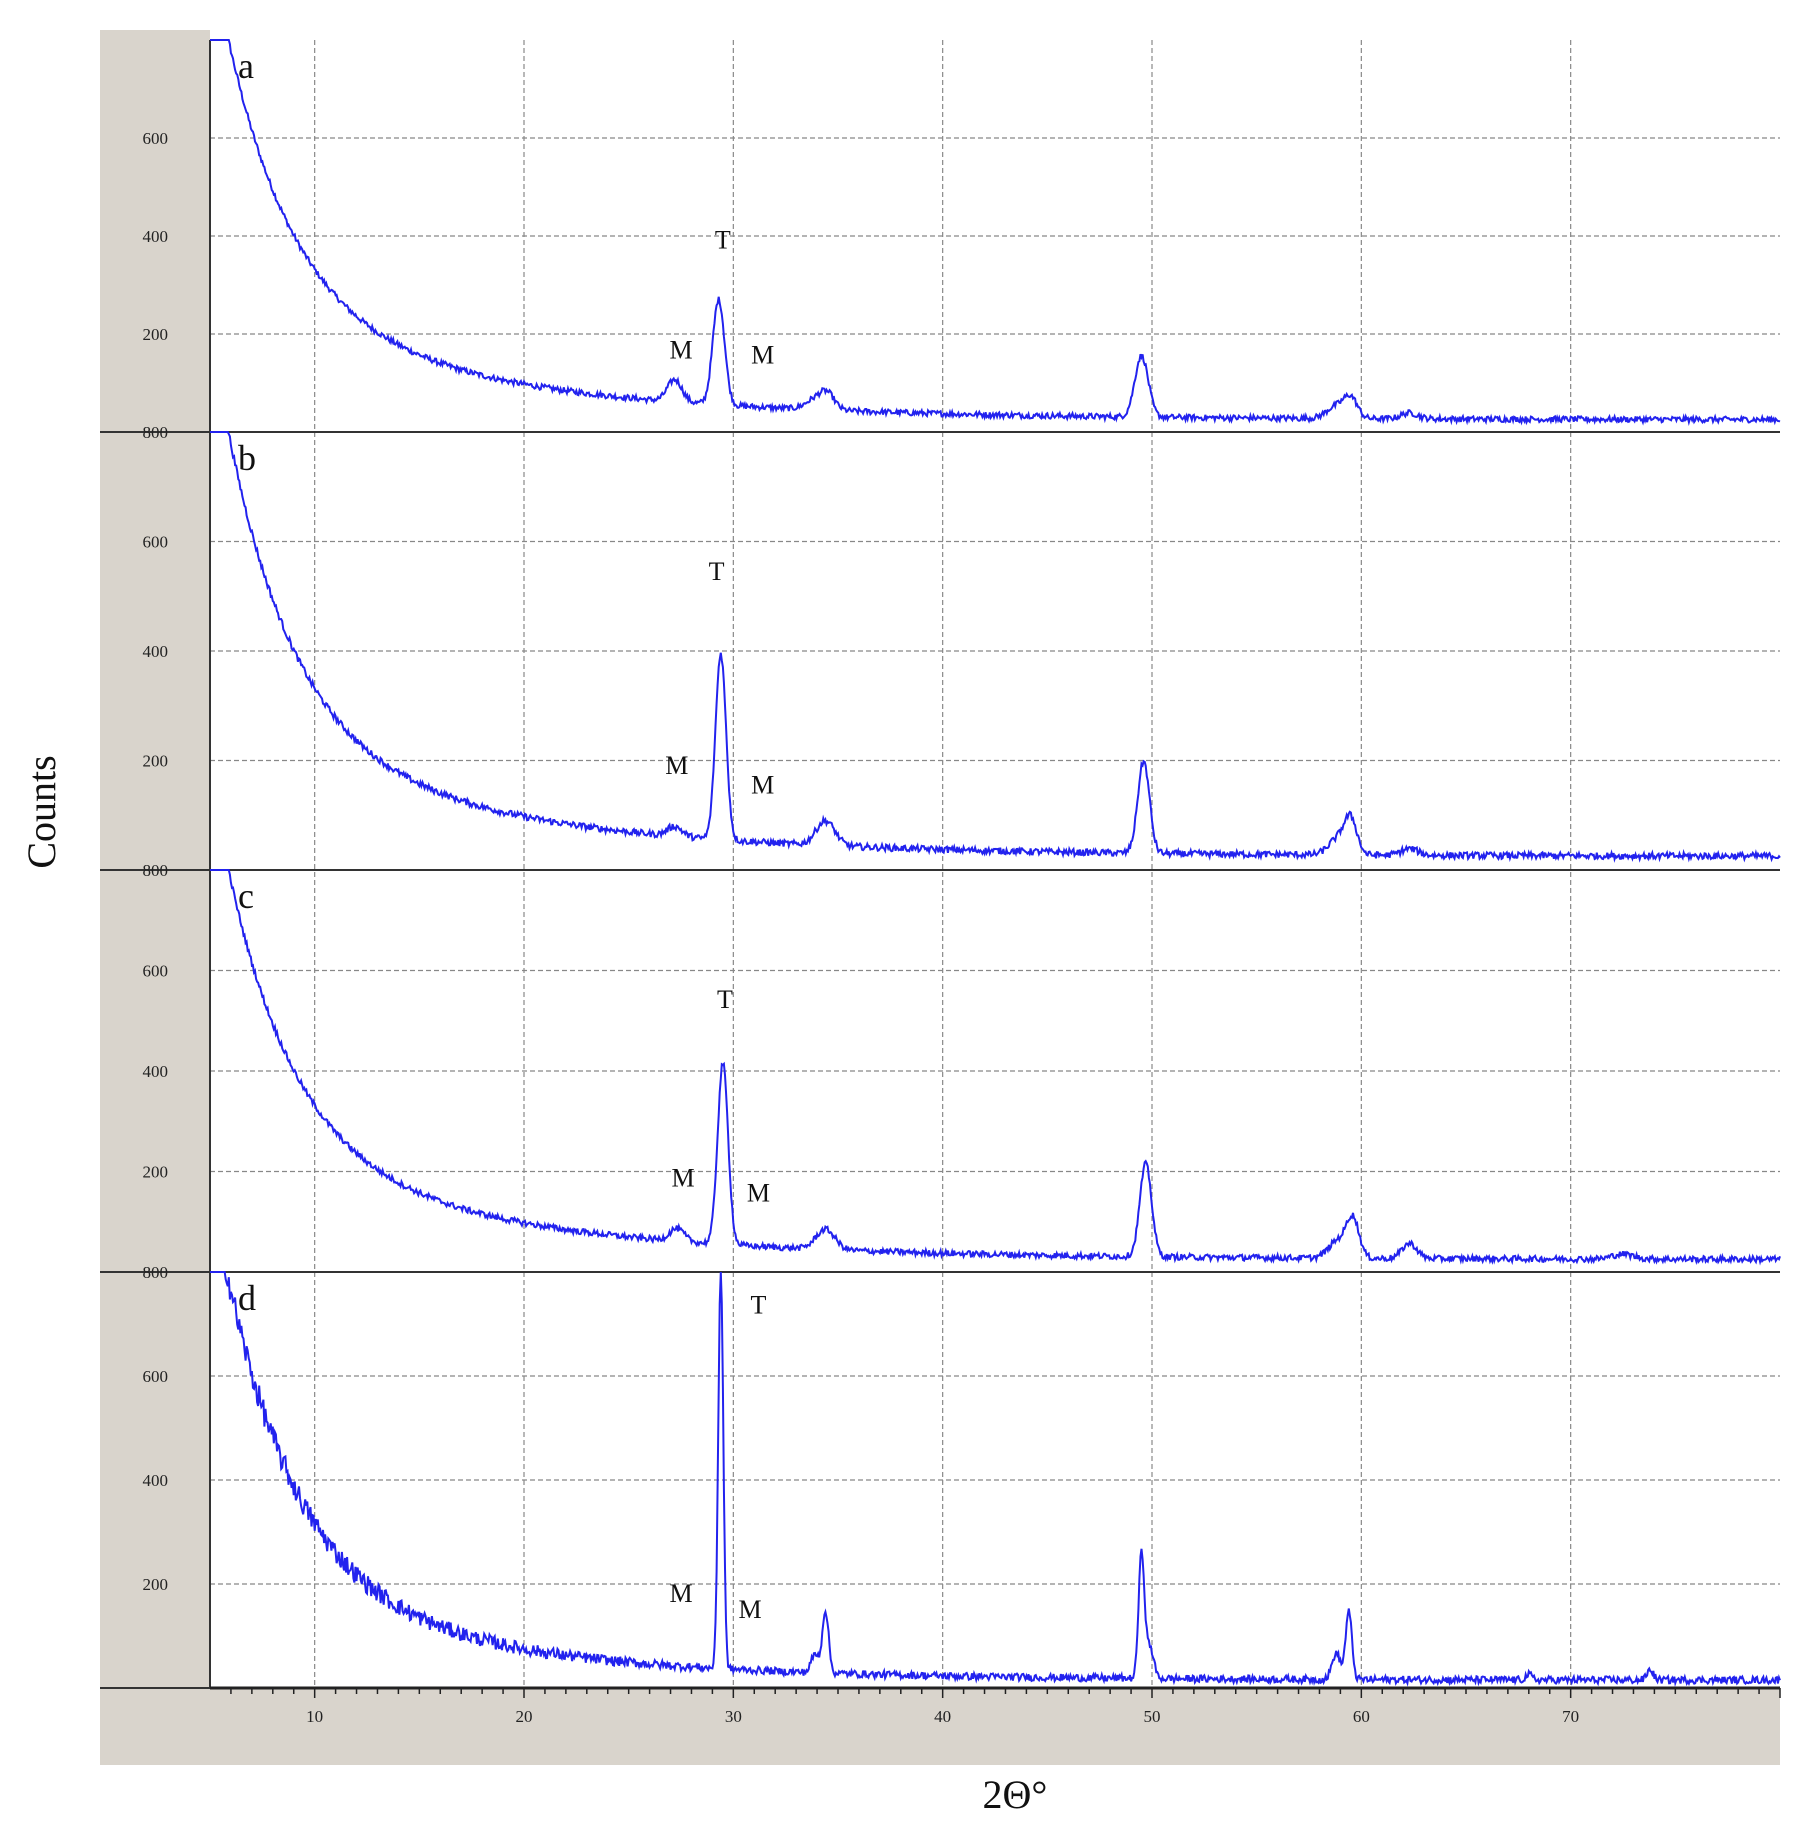 This screenshot has height=1822, width=1800. Describe the element at coordinates (247, 1298) in the screenshot. I see `panel-label-d: d` at that location.